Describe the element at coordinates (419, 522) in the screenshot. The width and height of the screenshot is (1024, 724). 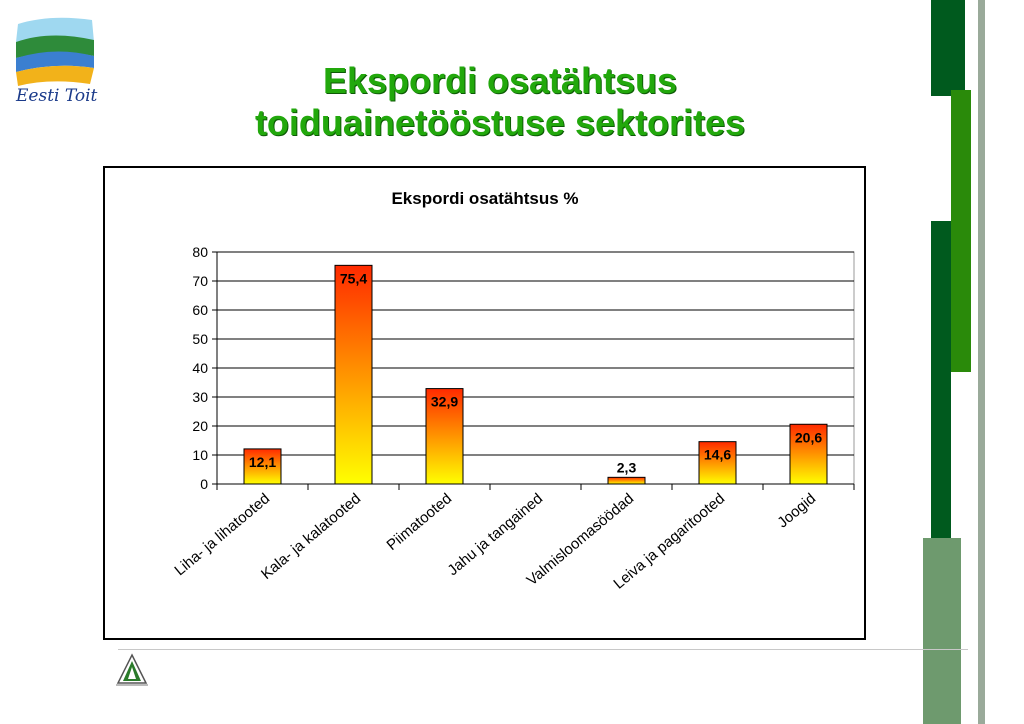
I see `x-category-label: Piimatooted` at that location.